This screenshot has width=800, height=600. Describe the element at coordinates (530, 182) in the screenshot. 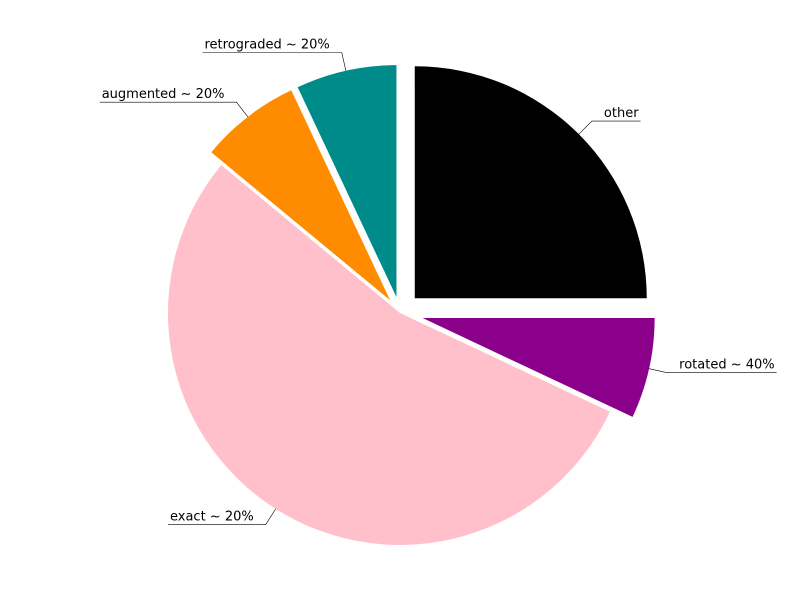

I see `pie-slice-other` at that location.